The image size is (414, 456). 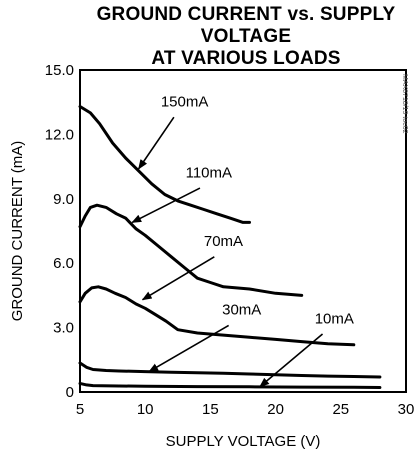 I want to click on y-tick-label: 9.0, so click(x=63, y=199).